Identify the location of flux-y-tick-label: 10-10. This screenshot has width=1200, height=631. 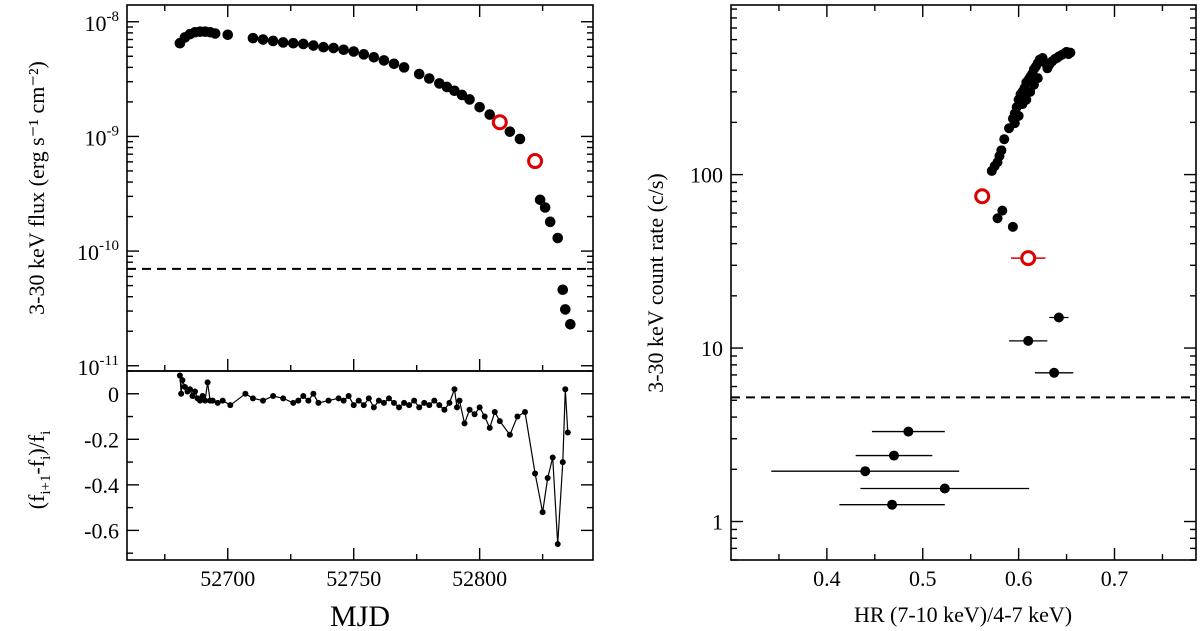
(98, 251).